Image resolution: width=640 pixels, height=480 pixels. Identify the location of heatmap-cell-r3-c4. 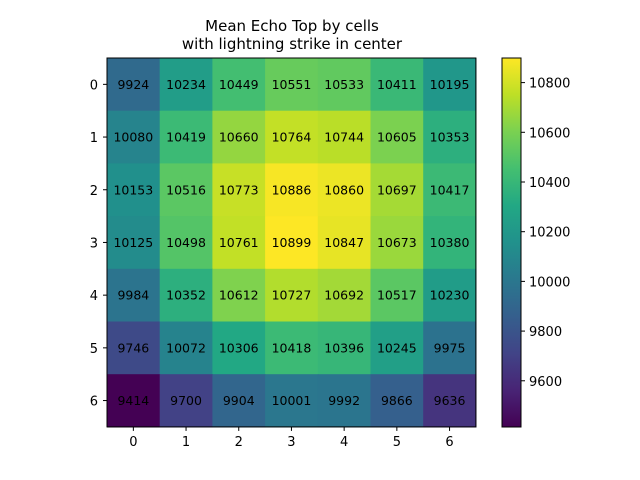
(344, 243).